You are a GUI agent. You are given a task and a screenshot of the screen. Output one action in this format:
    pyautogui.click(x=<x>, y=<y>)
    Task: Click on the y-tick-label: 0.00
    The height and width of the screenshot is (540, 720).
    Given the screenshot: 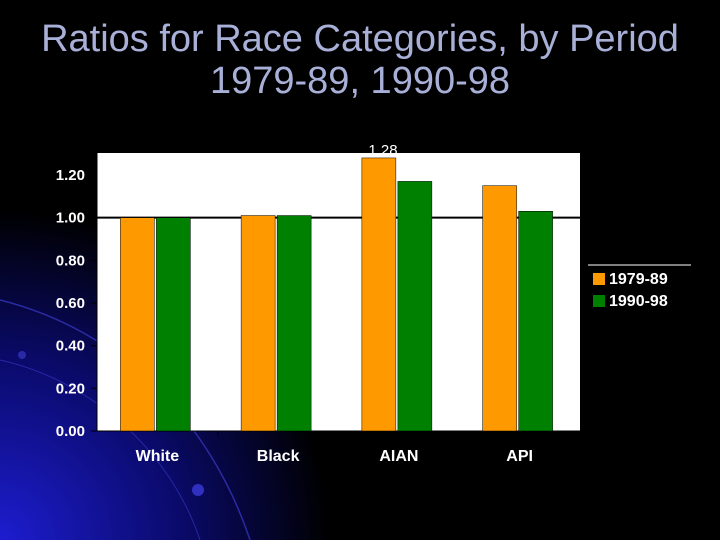 What is the action you would take?
    pyautogui.click(x=70, y=431)
    